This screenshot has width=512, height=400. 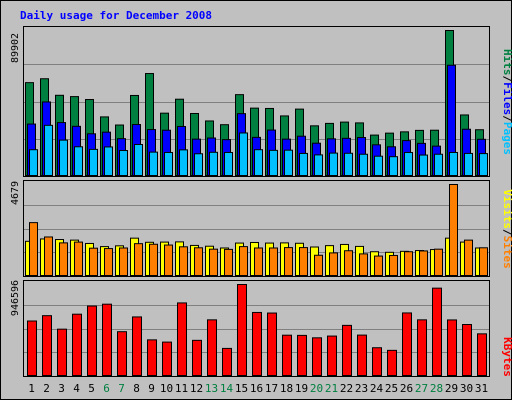 I want to click on x-tick-label: 15, so click(x=241, y=388).